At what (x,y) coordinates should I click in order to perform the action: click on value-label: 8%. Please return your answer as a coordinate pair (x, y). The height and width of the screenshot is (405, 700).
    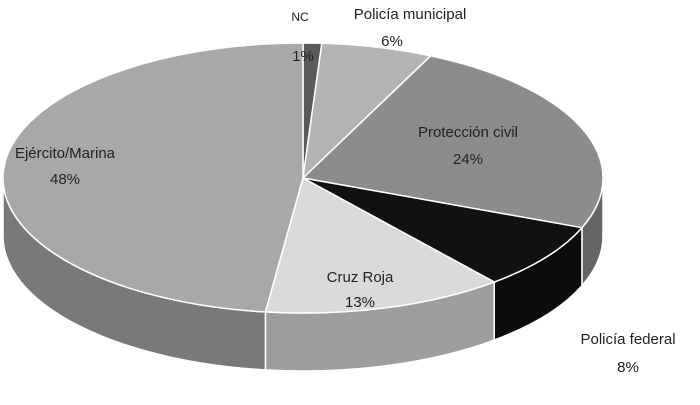
    Looking at the image, I should click on (628, 367).